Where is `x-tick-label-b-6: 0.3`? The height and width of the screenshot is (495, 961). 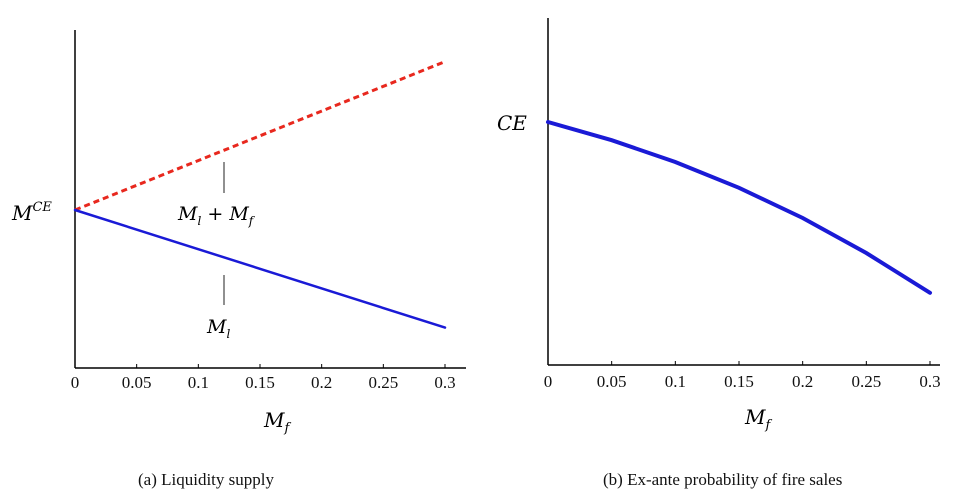
x-tick-label-b-6: 0.3 is located at coordinates (929, 381).